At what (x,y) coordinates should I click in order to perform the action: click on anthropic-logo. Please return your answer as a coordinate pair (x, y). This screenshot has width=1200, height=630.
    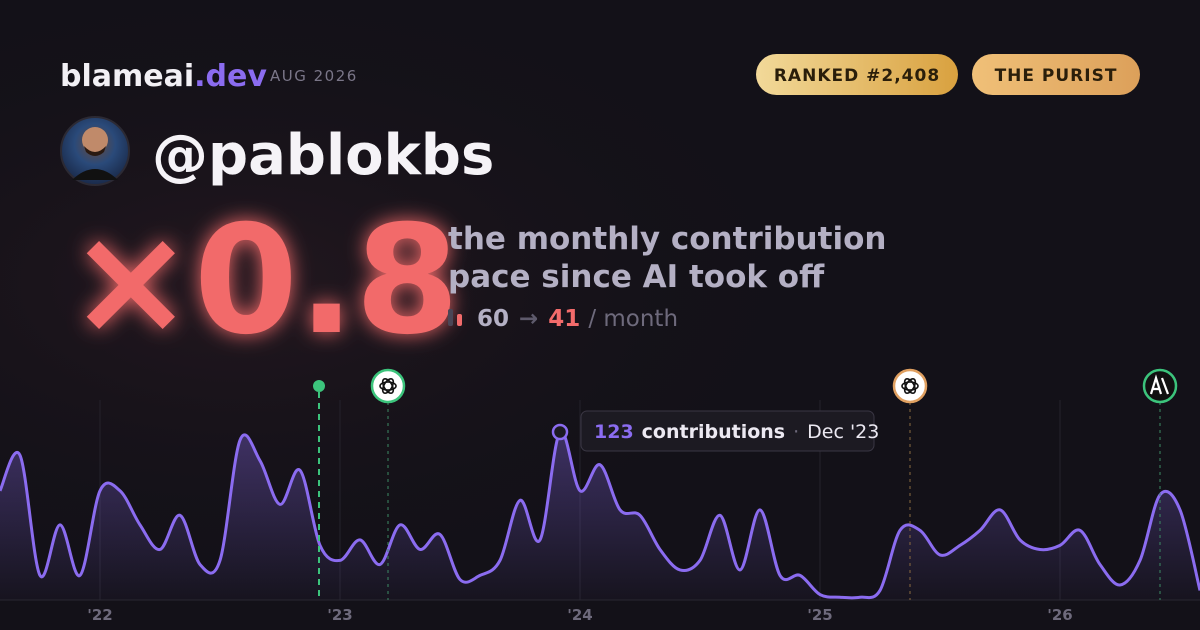
    Looking at the image, I should click on (1159, 384).